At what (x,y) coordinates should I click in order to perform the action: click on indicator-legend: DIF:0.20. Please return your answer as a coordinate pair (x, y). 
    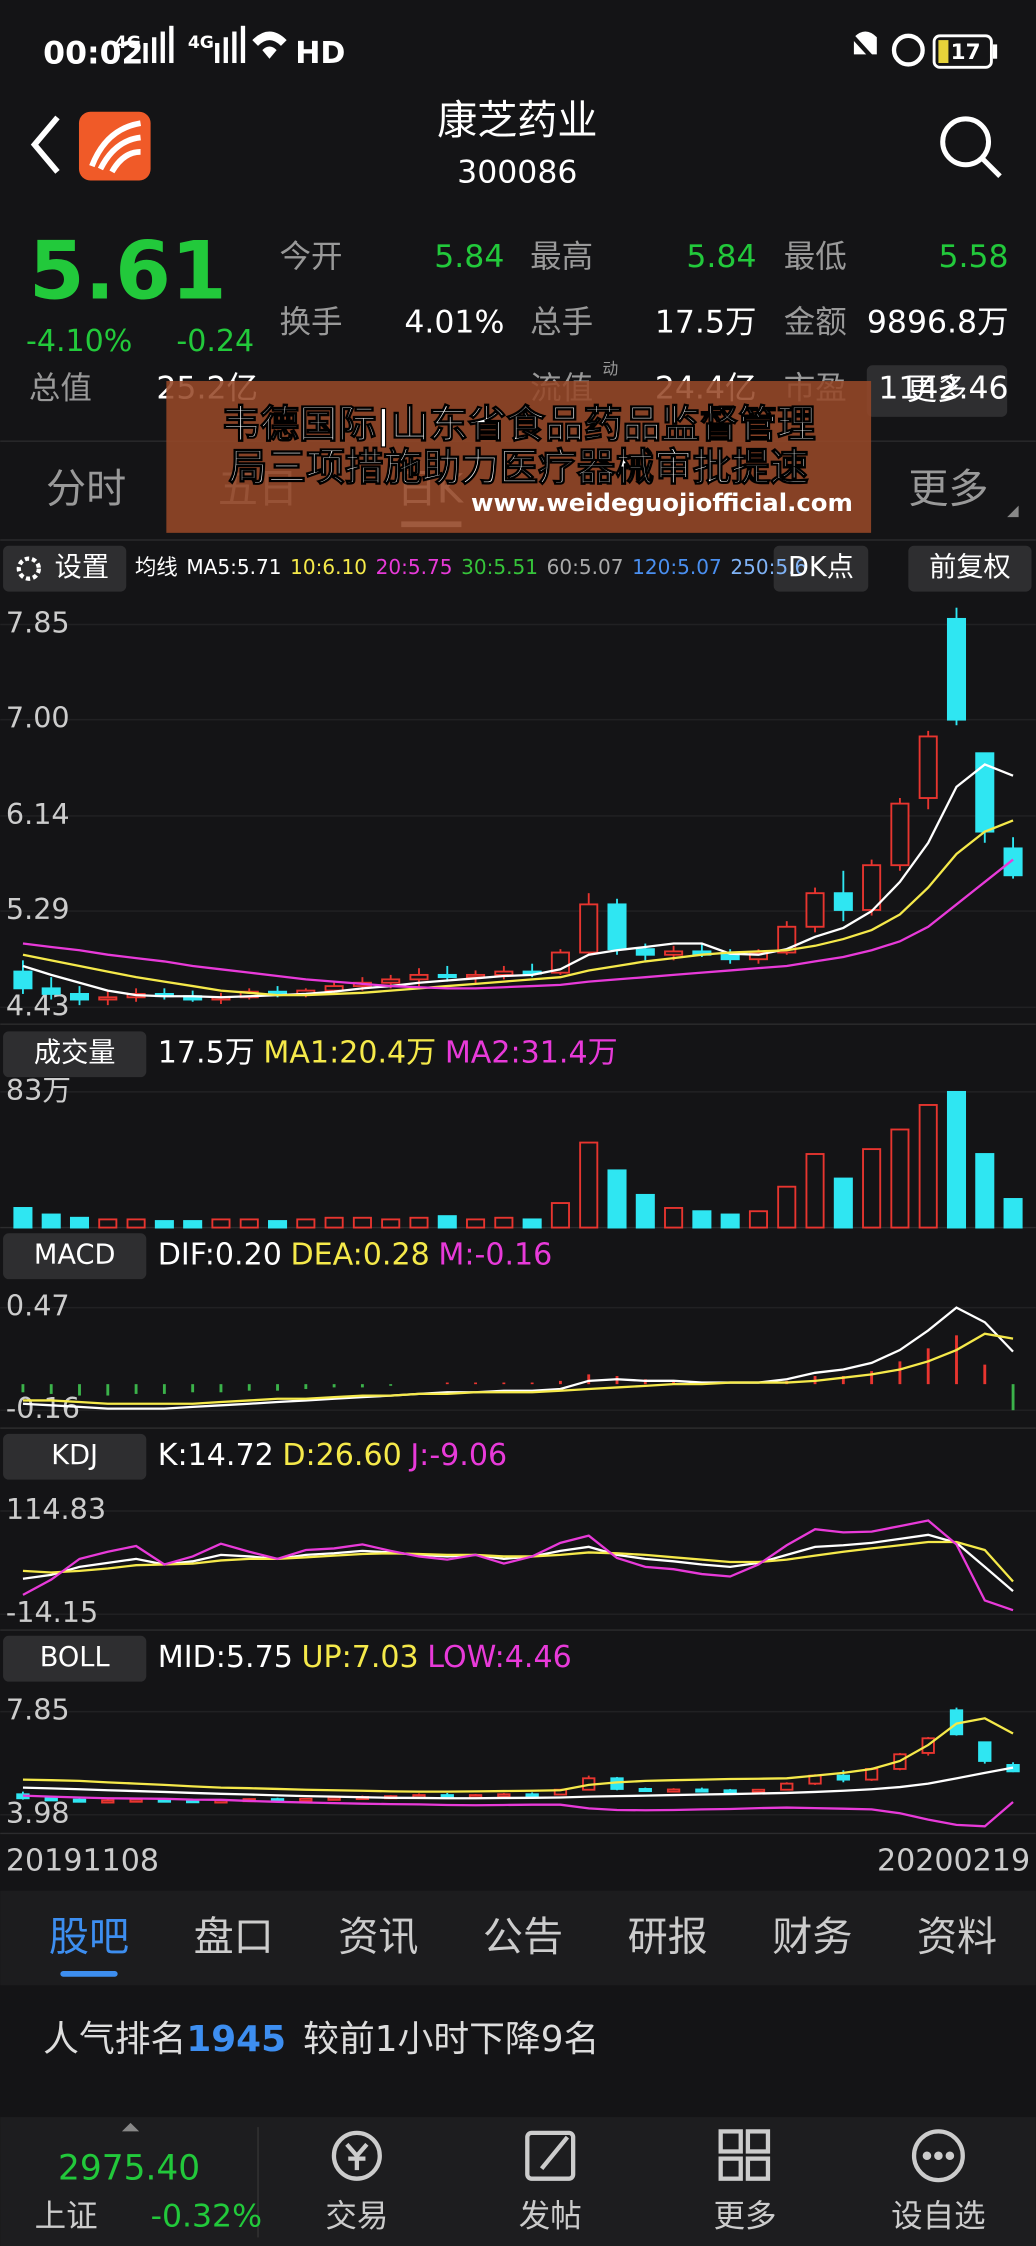
    Looking at the image, I should click on (220, 1255).